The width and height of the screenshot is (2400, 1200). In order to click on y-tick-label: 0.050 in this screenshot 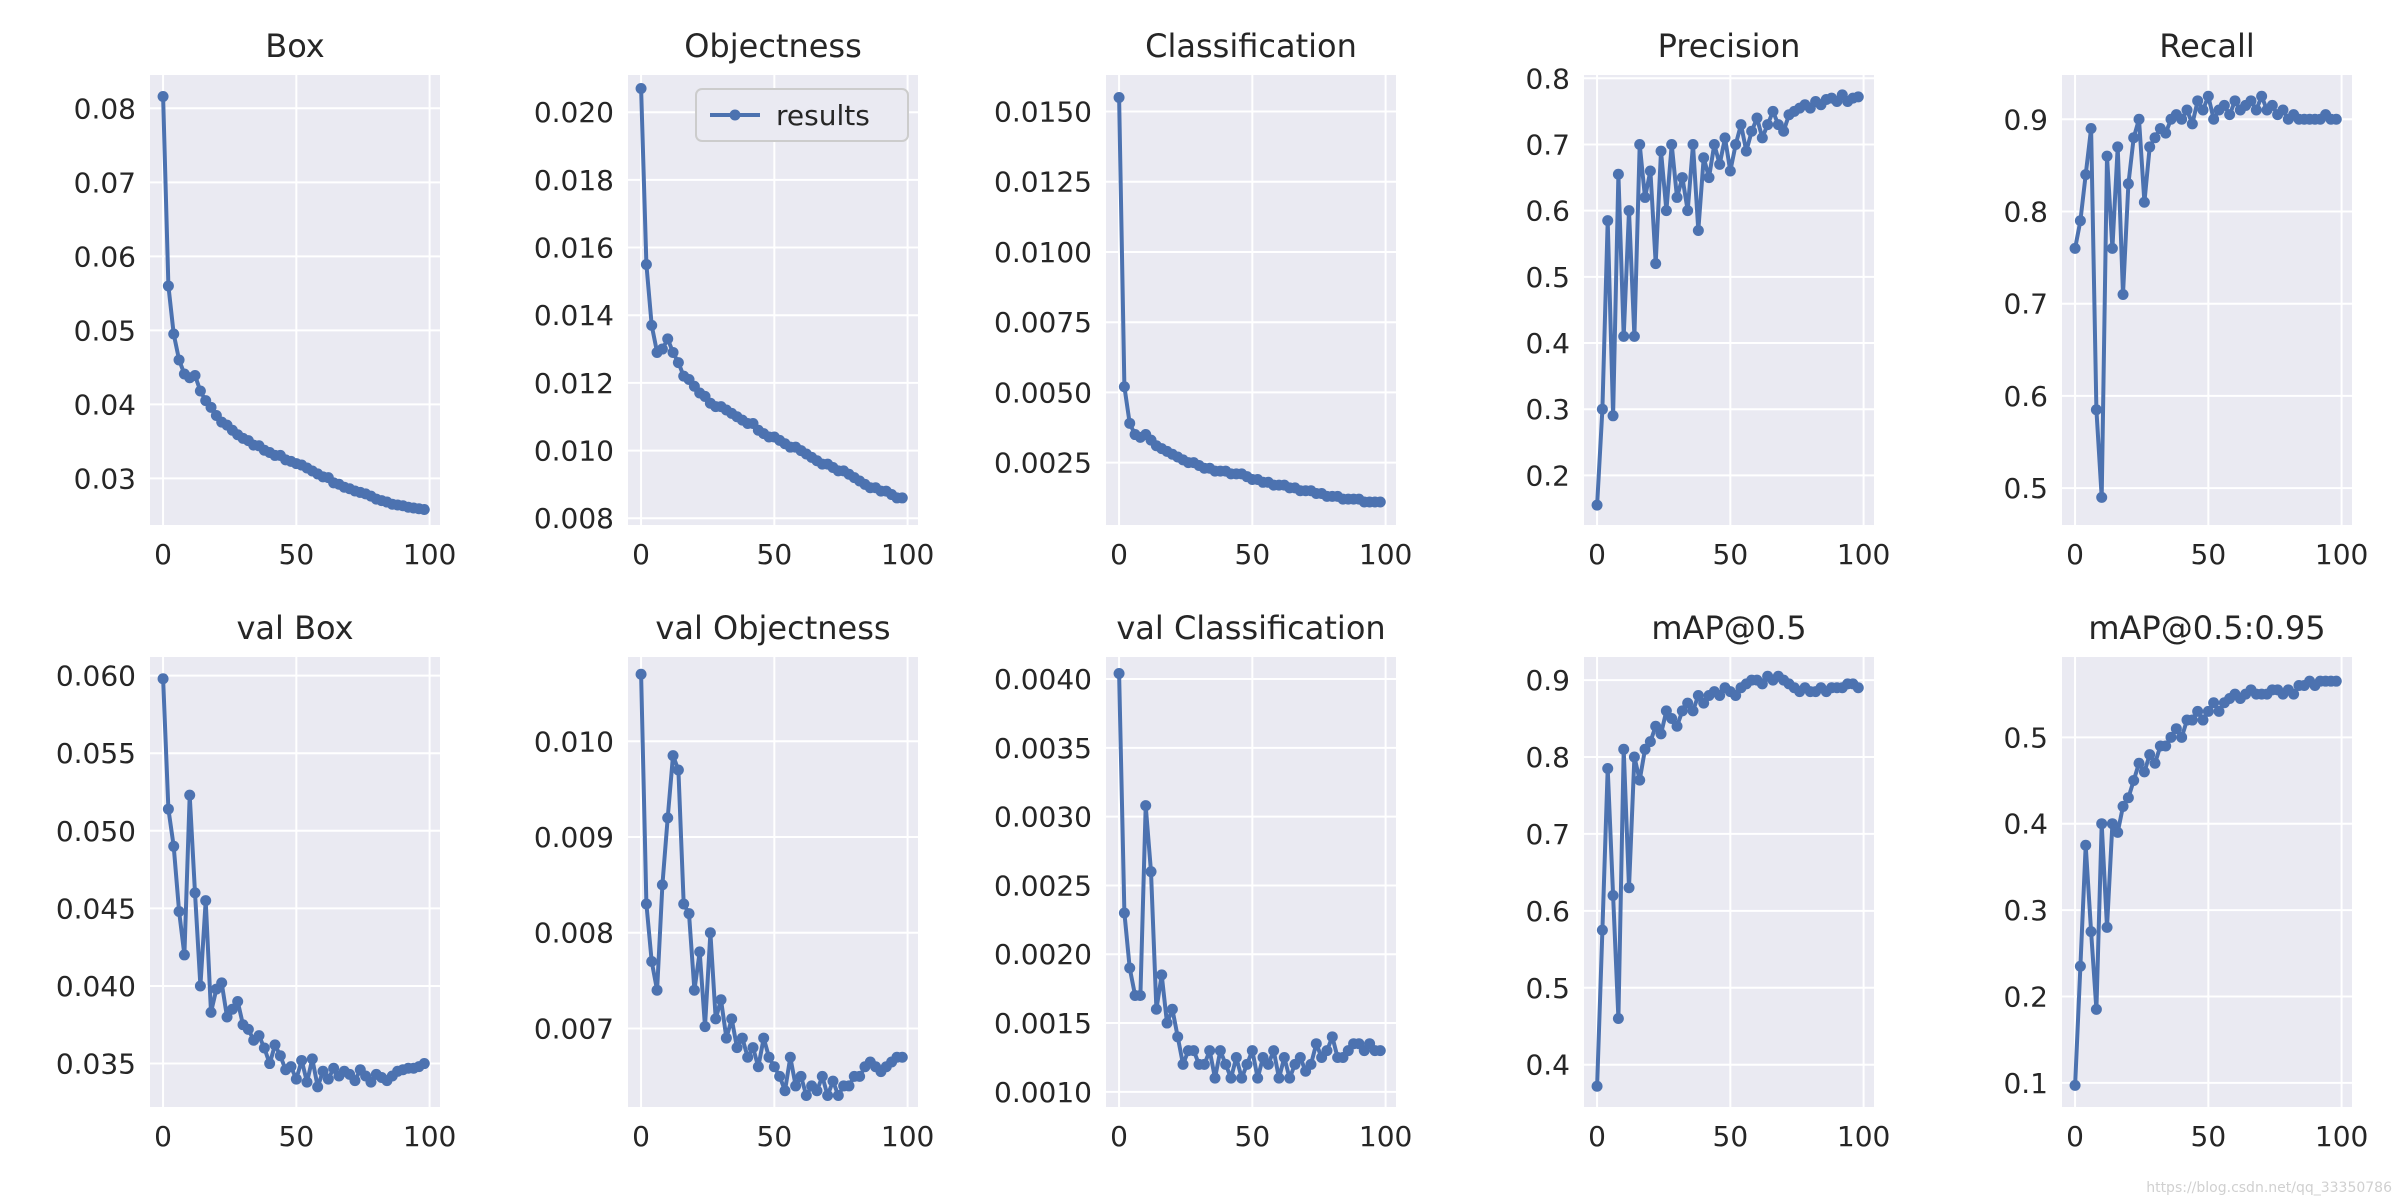, I will do `click(96, 831)`.